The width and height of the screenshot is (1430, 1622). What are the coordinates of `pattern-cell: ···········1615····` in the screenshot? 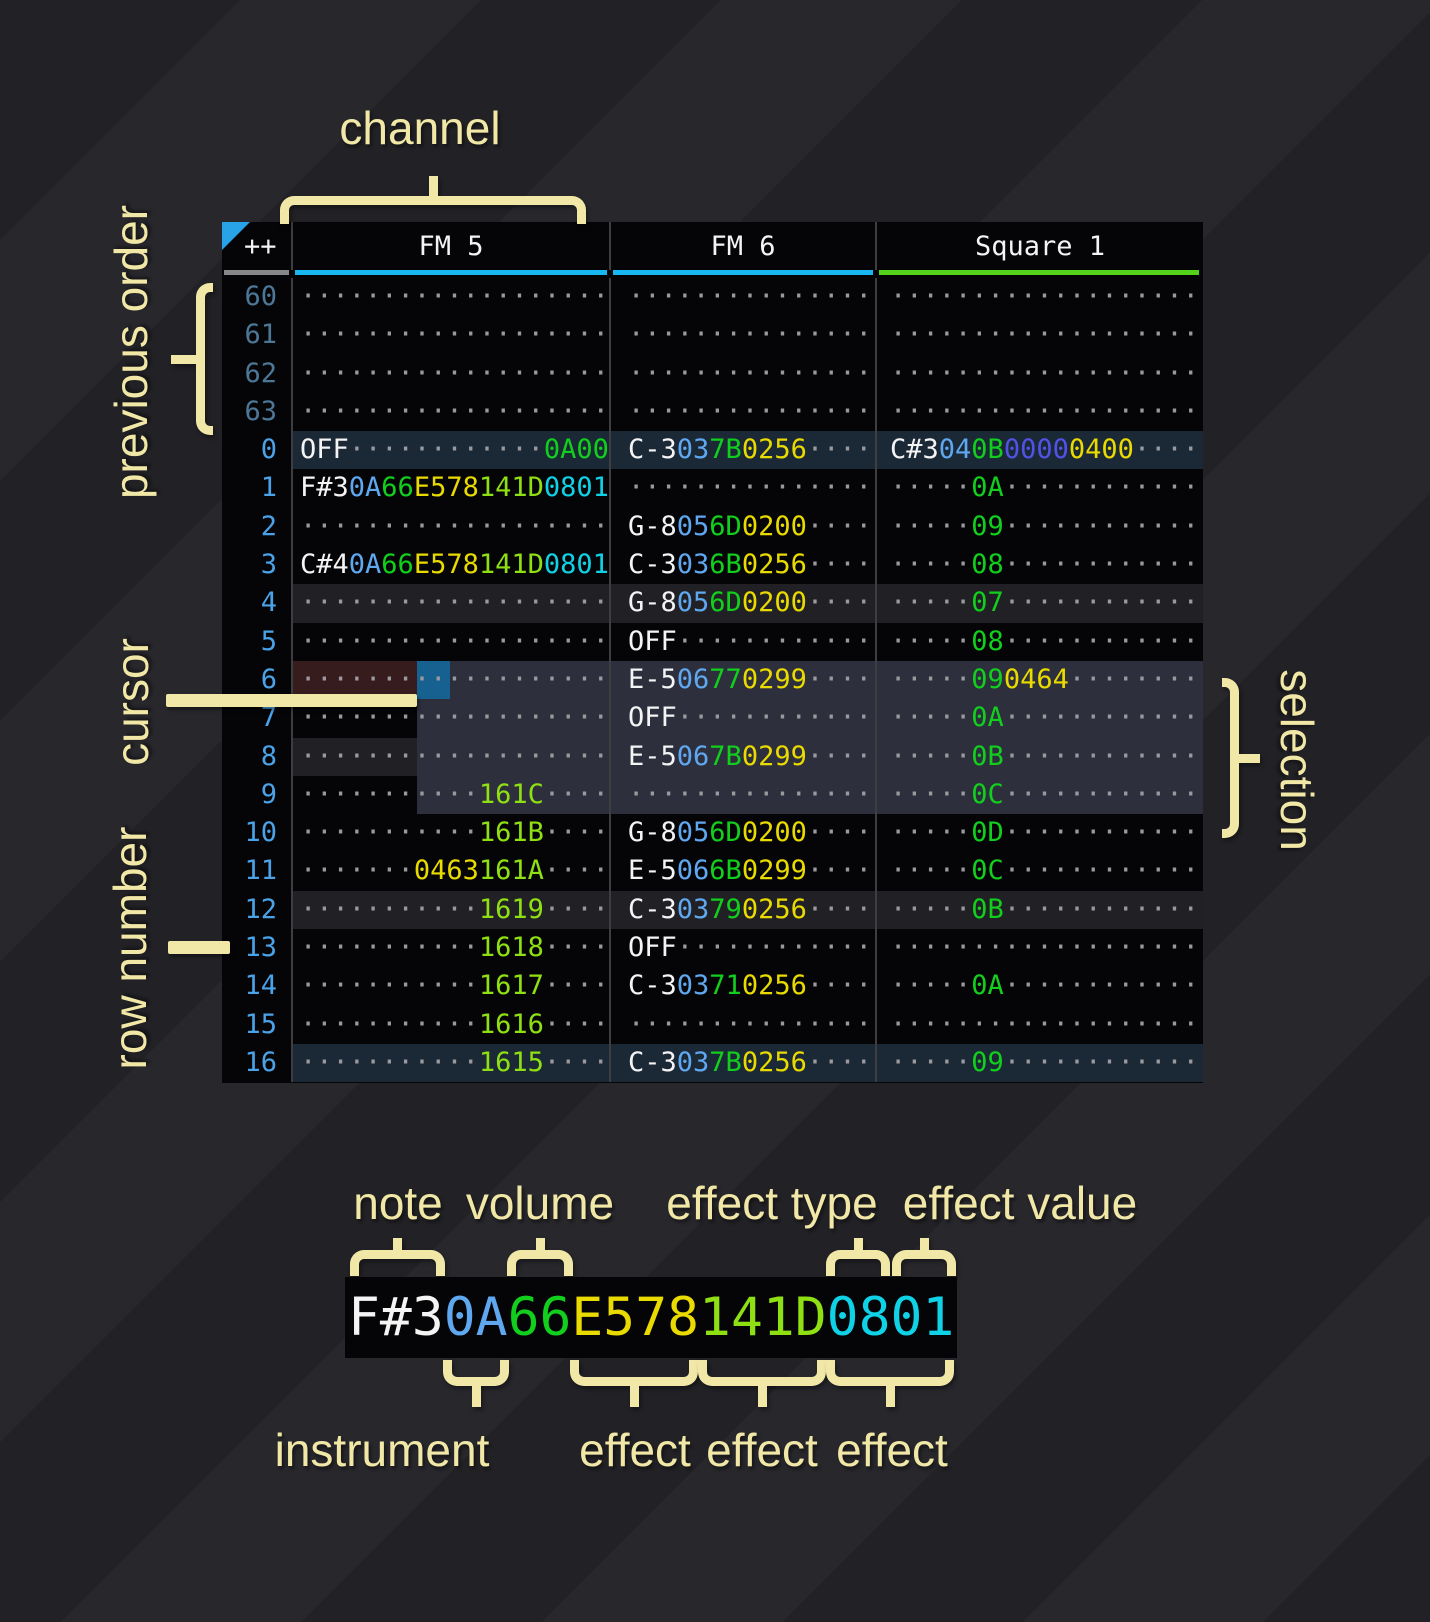 It's located at (452, 1063).